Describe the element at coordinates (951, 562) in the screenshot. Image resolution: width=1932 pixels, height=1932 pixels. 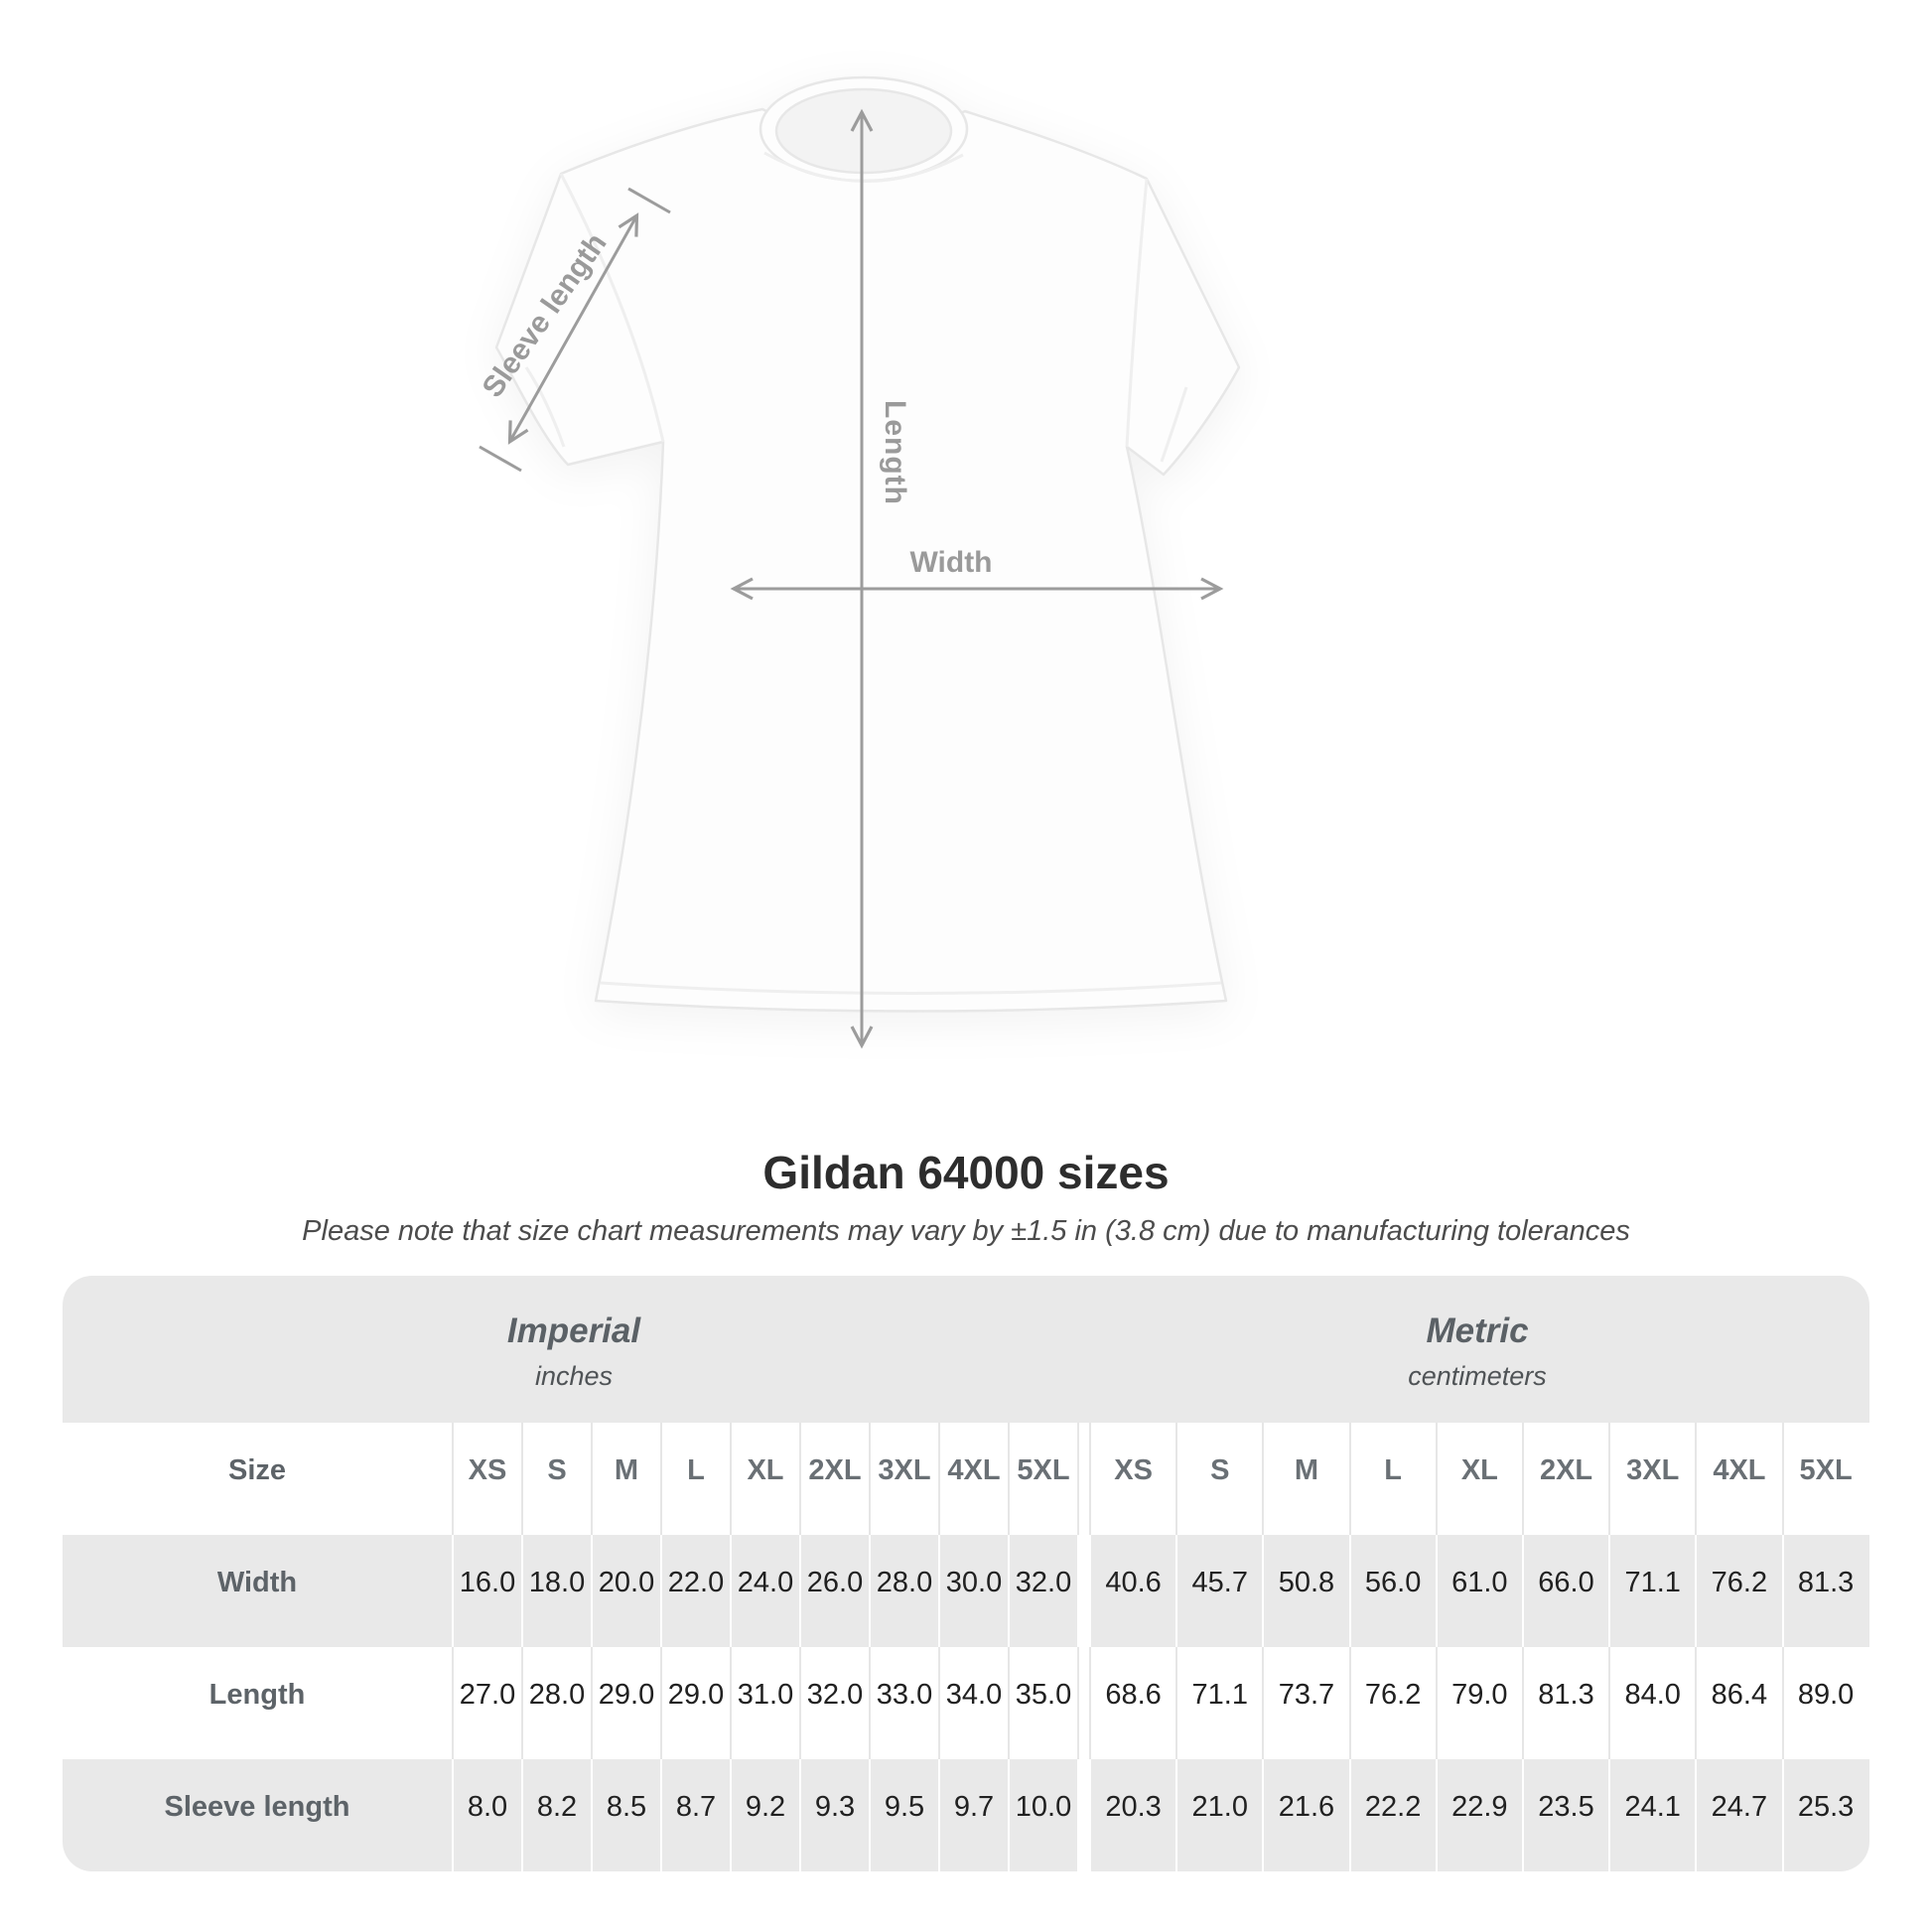
I see `width-label: Width` at that location.